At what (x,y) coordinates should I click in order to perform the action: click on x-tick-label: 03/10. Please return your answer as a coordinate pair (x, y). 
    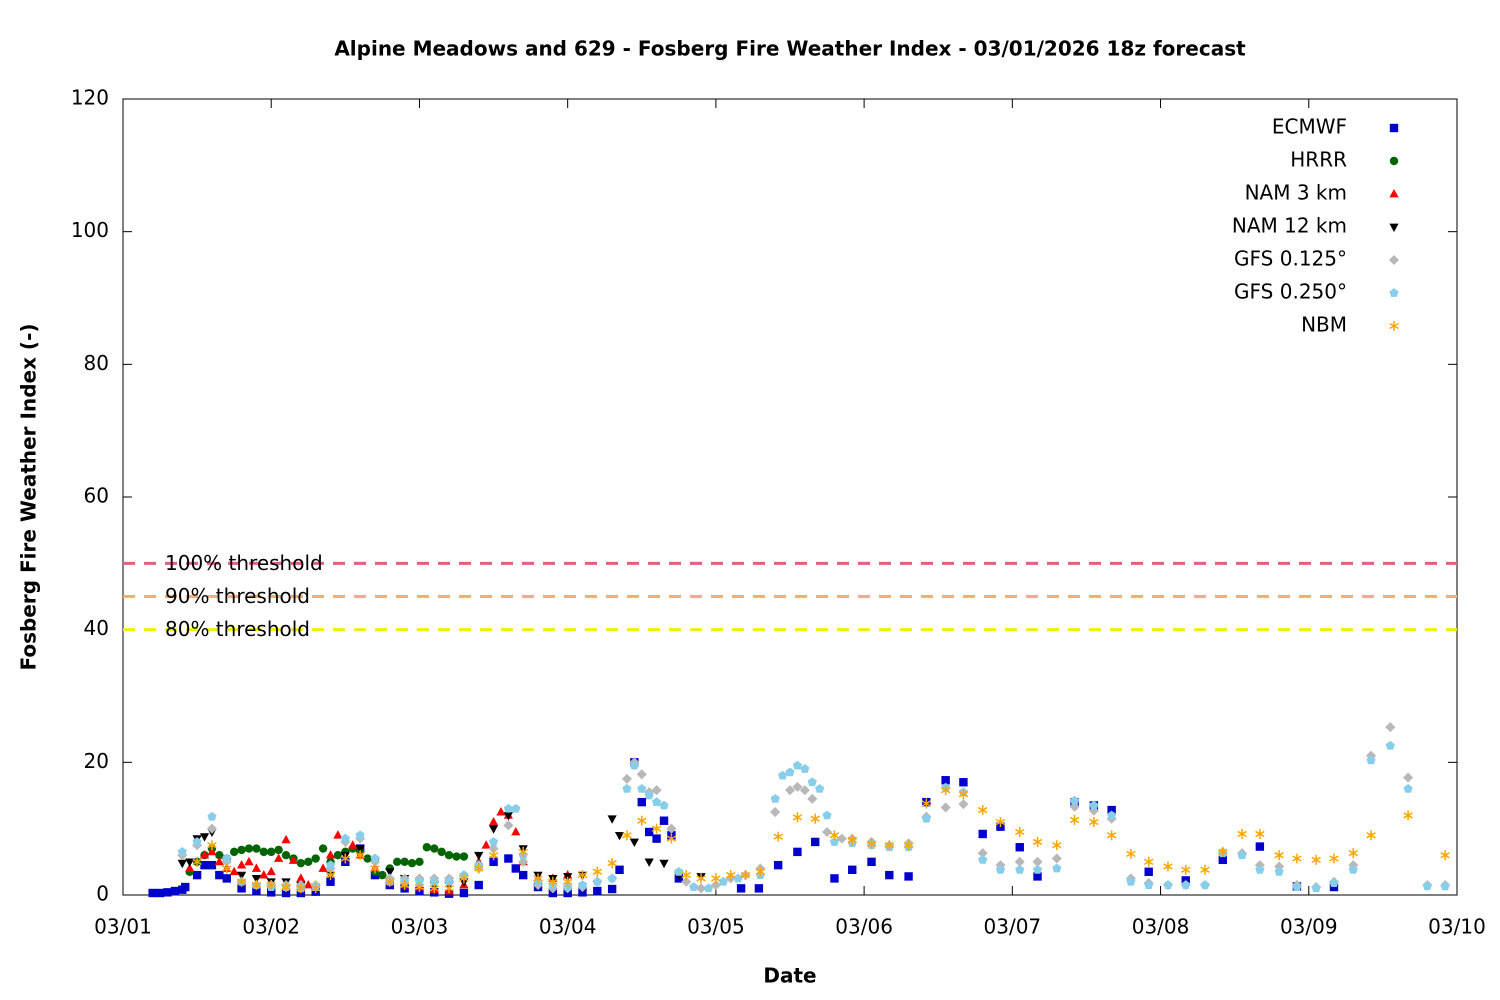
    Looking at the image, I should click on (1457, 927).